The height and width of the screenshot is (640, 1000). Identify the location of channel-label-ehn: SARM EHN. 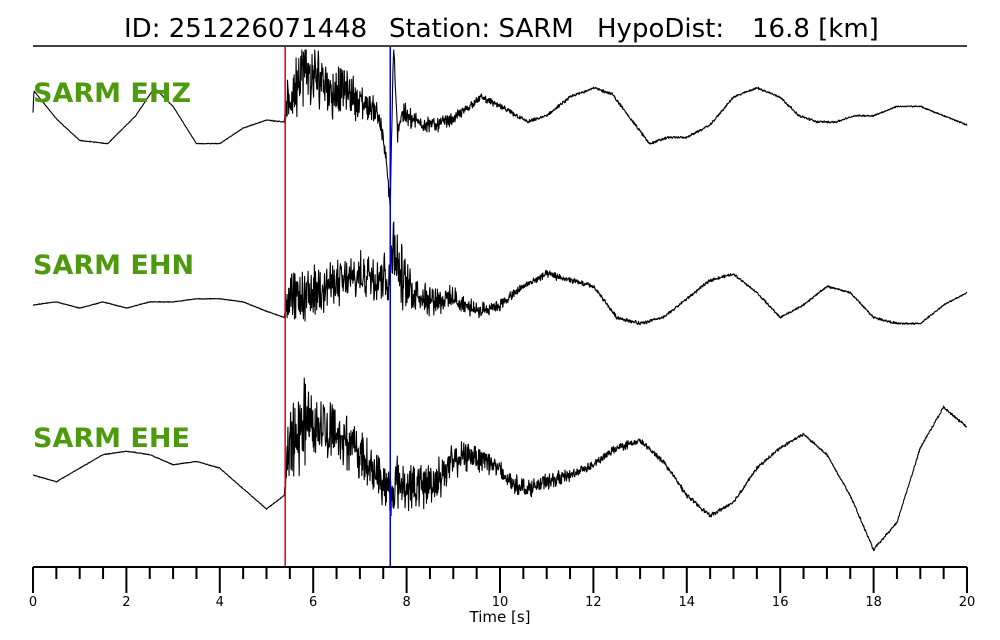
(113, 265).